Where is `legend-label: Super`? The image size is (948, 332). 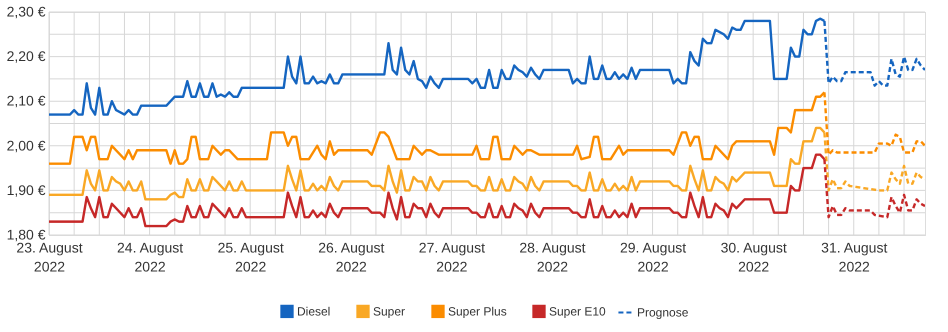
legend-label: Super is located at coordinates (389, 311).